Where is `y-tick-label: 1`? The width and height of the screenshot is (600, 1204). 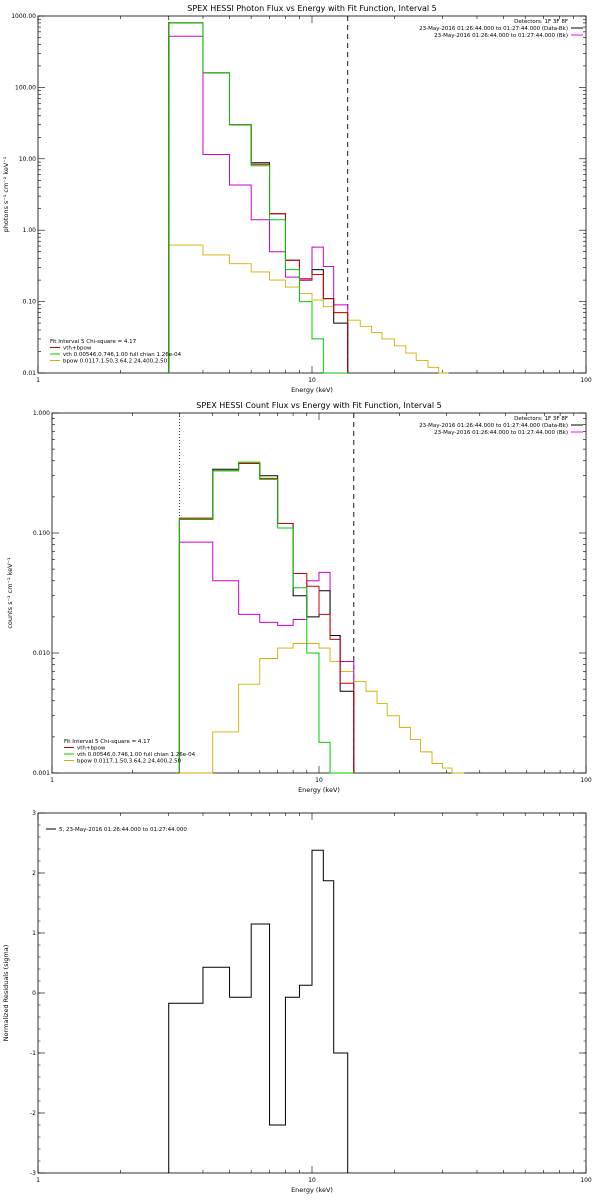 y-tick-label: 1 is located at coordinates (34, 933).